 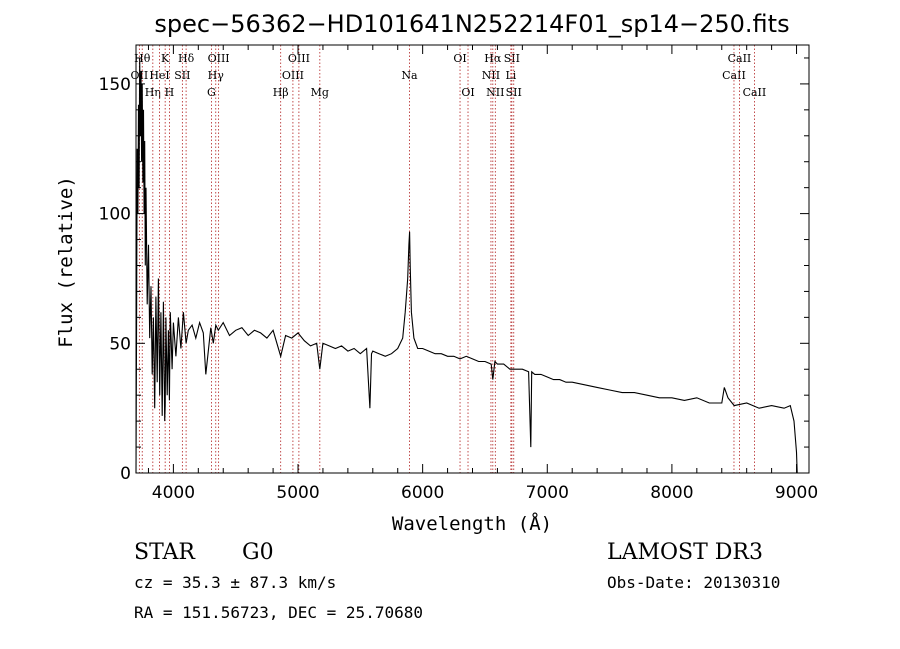 What do you see at coordinates (115, 85) in the screenshot?
I see `y-tick-label: 150` at bounding box center [115, 85].